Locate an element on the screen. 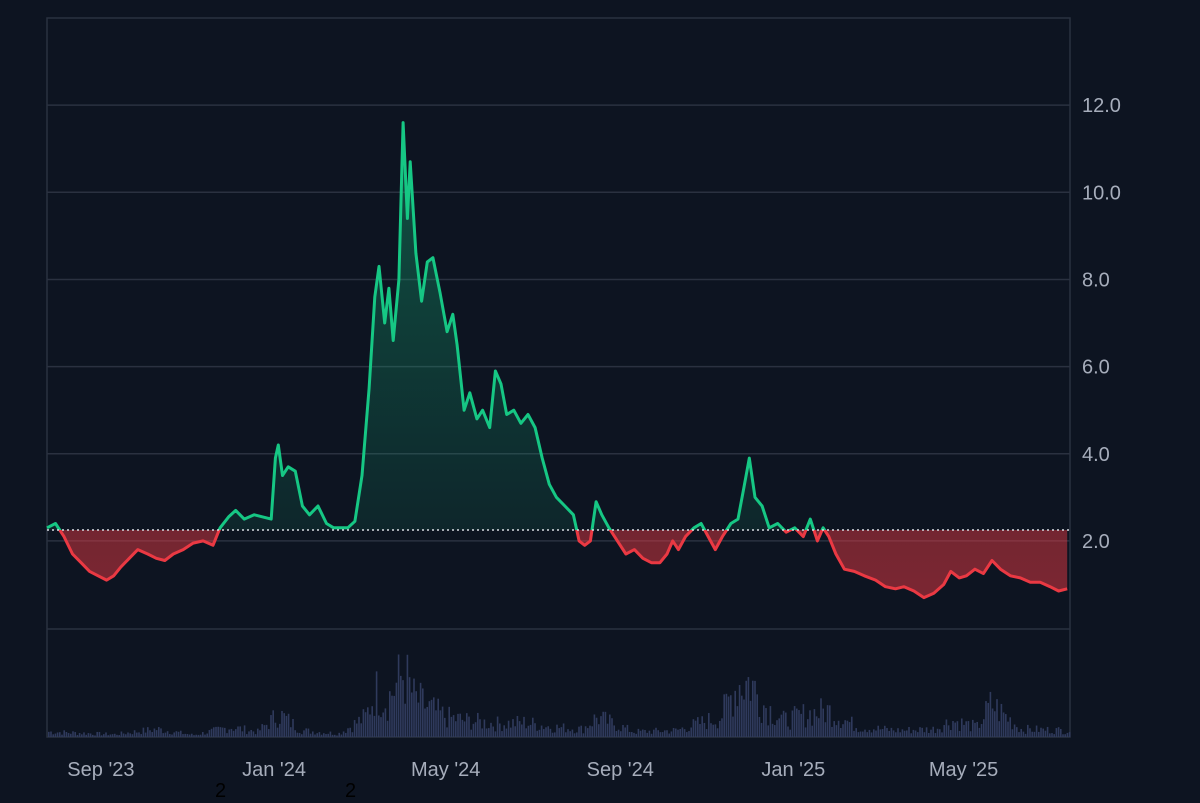  y-tick-label: 6.0 is located at coordinates (1096, 368).